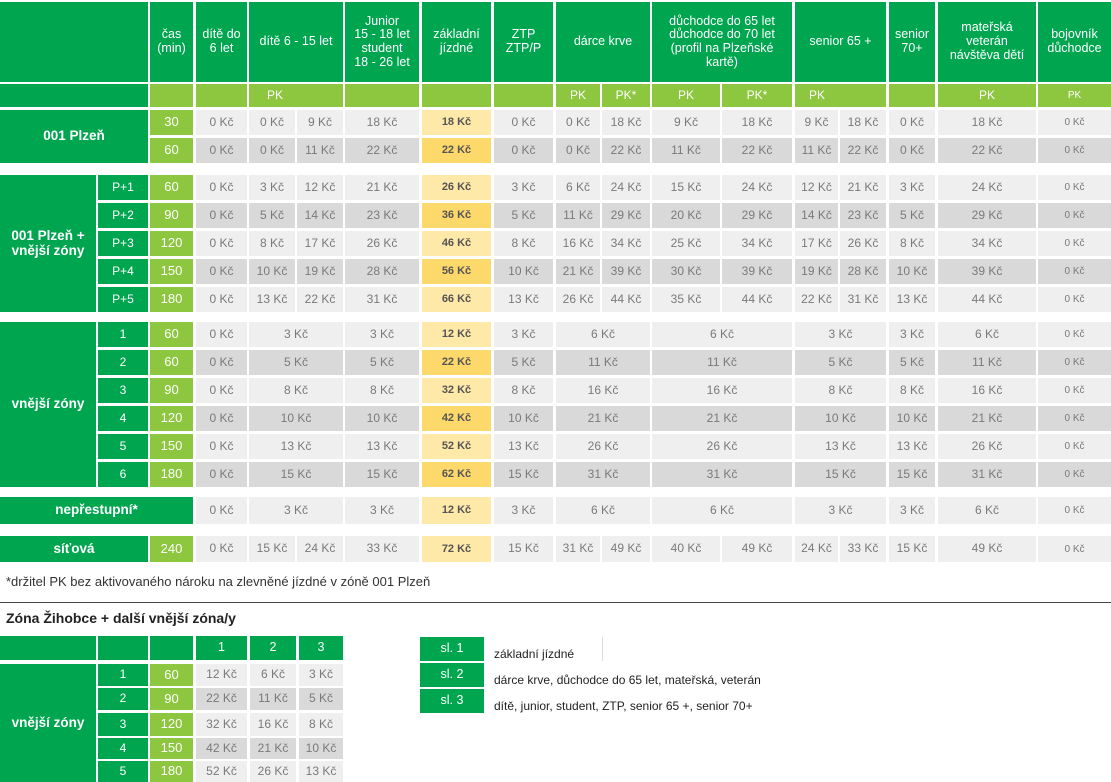 This screenshot has width=1111, height=782. Describe the element at coordinates (840, 42) in the screenshot. I see `column-header: senior 65 +` at that location.